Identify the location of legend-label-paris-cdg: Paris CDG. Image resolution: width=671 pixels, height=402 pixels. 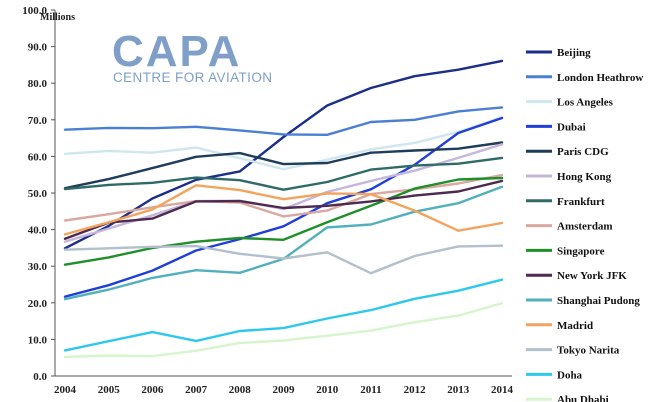
(583, 152).